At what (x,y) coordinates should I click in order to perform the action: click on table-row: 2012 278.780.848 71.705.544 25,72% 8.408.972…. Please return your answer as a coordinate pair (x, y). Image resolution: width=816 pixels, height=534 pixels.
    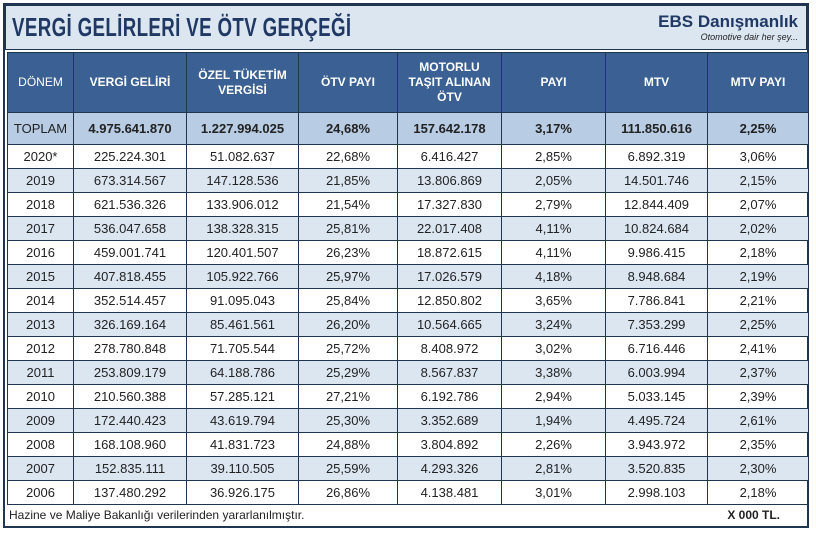
    Looking at the image, I should click on (408, 348).